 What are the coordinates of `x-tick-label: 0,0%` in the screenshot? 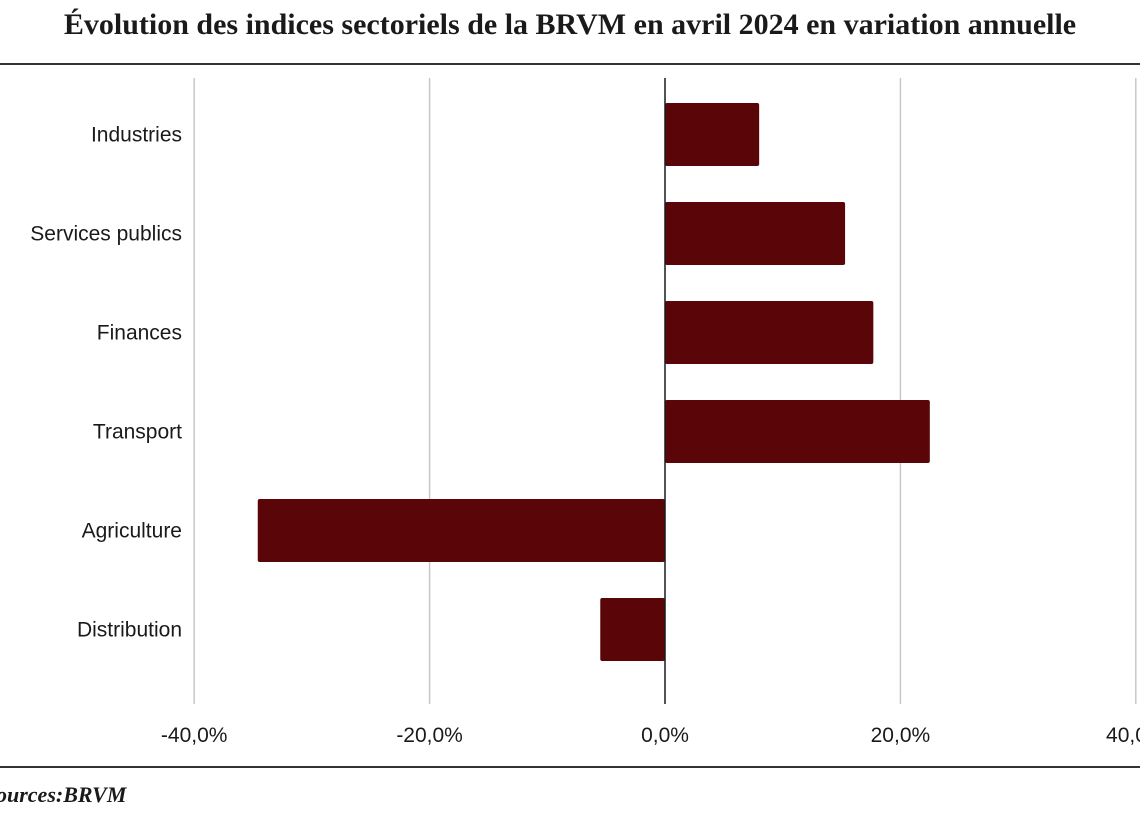 It's located at (665, 735).